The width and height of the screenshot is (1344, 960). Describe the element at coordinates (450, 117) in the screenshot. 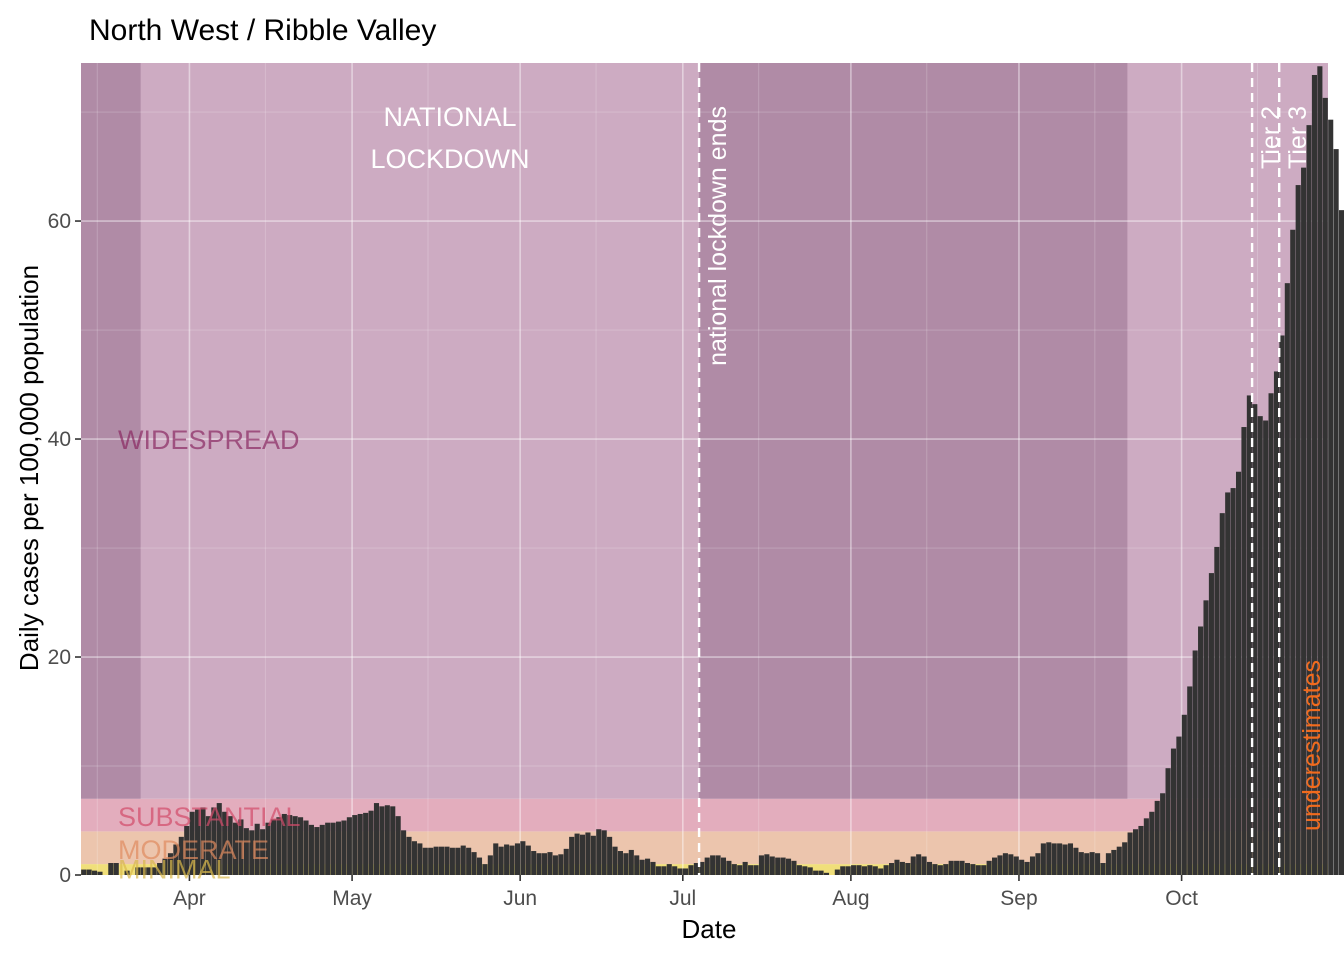

I see `lockdown-label-line: NATIONAL` at that location.